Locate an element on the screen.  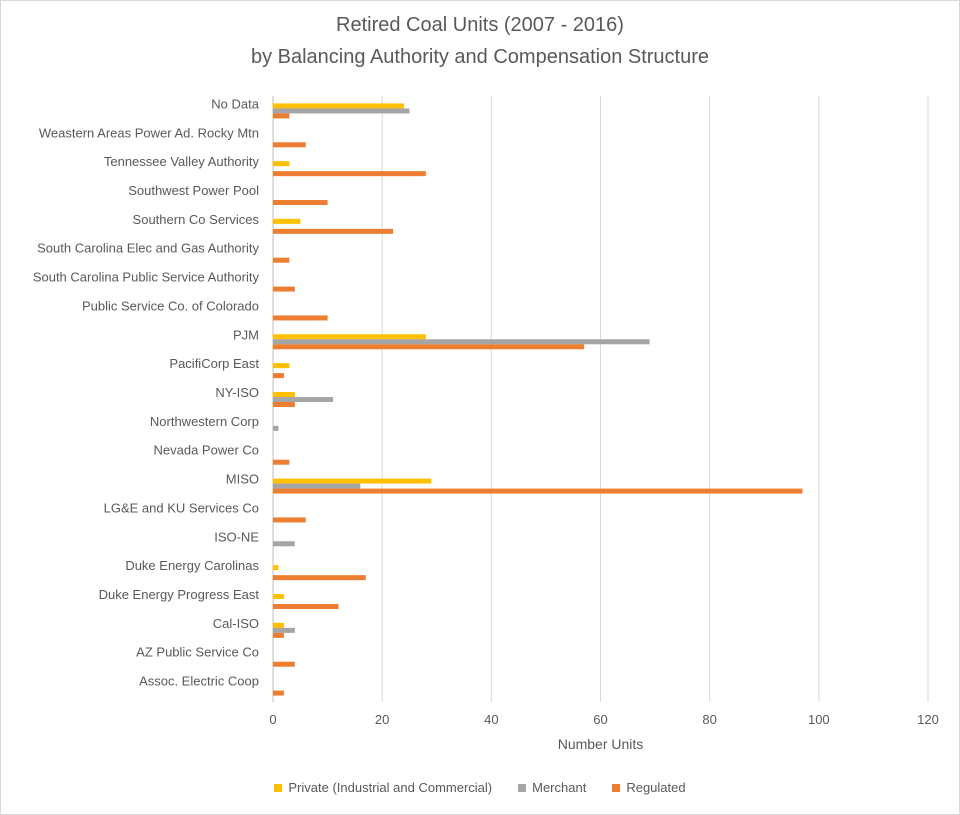
category-label: South Carolina Public Service Authority is located at coordinates (146, 277).